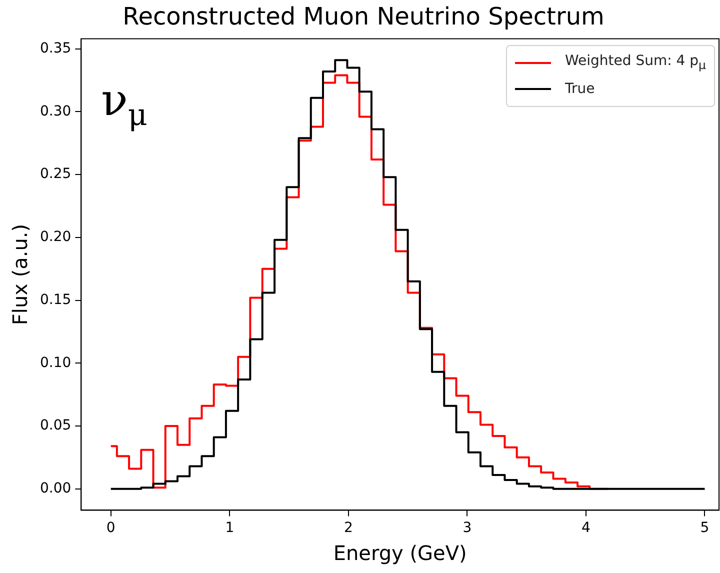  I want to click on legend-label: True, so click(580, 88).